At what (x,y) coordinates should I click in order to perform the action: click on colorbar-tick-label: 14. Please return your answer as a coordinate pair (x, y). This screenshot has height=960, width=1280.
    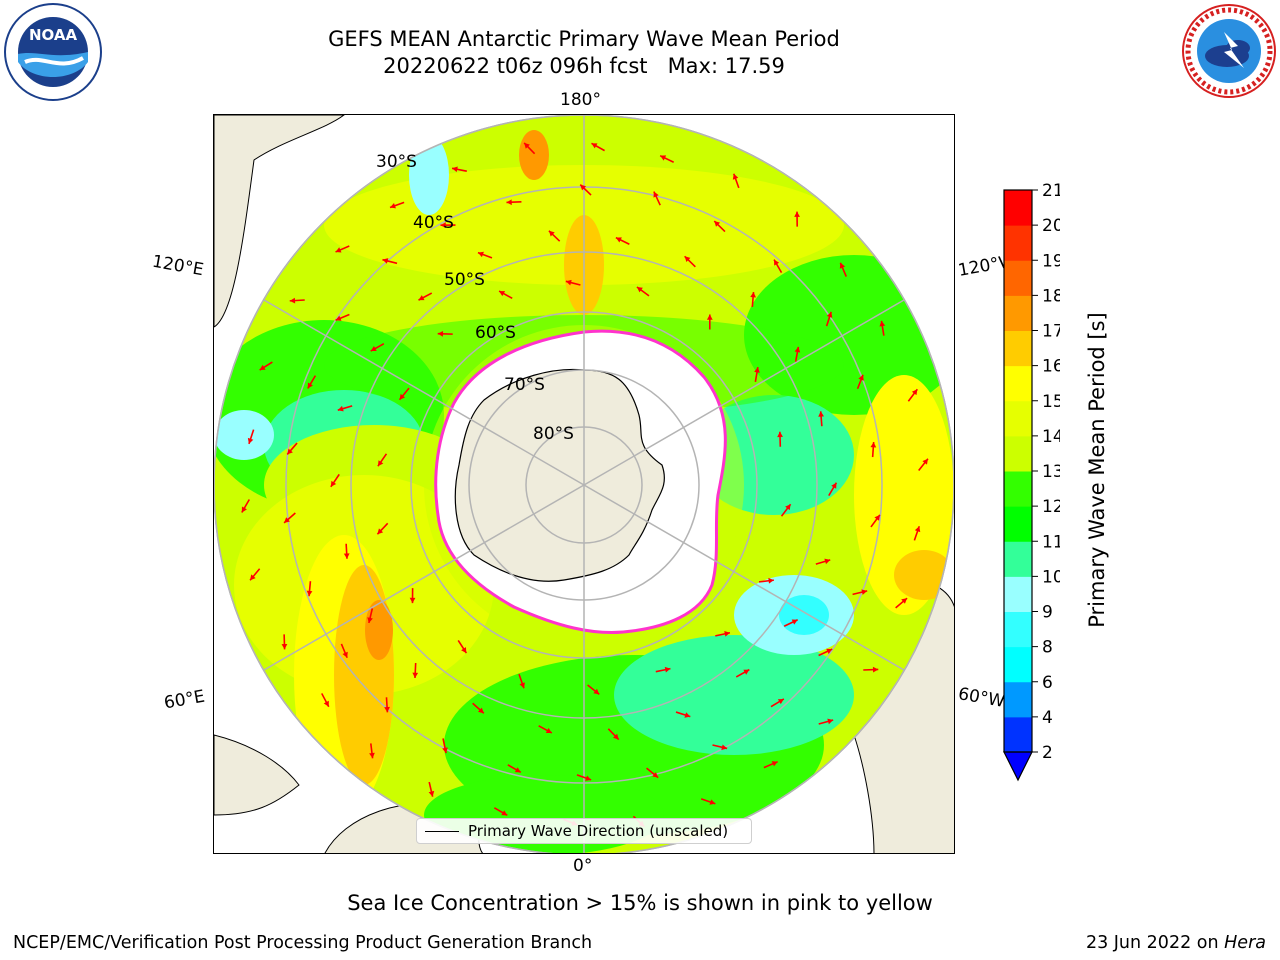
    Looking at the image, I should click on (1051, 437).